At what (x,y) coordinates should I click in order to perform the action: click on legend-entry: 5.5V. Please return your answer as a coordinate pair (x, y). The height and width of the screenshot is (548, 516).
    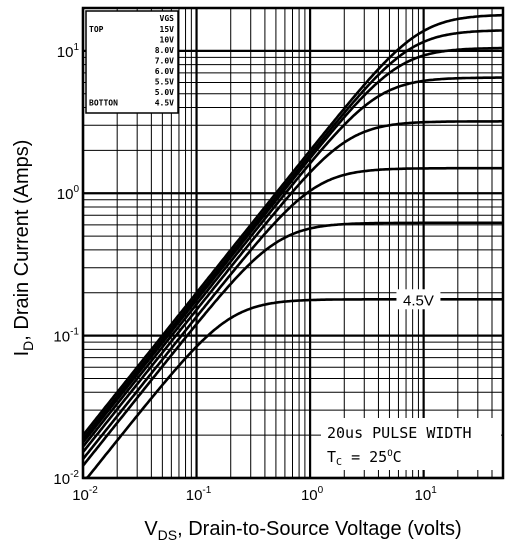
    Looking at the image, I should click on (164, 82).